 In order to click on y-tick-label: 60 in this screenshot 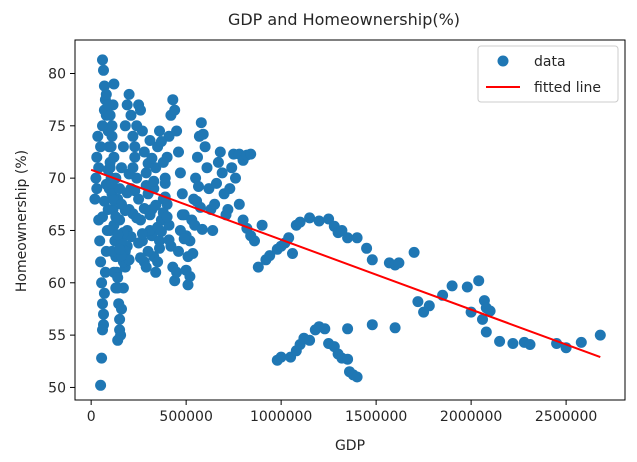, I will do `click(57, 284)`.